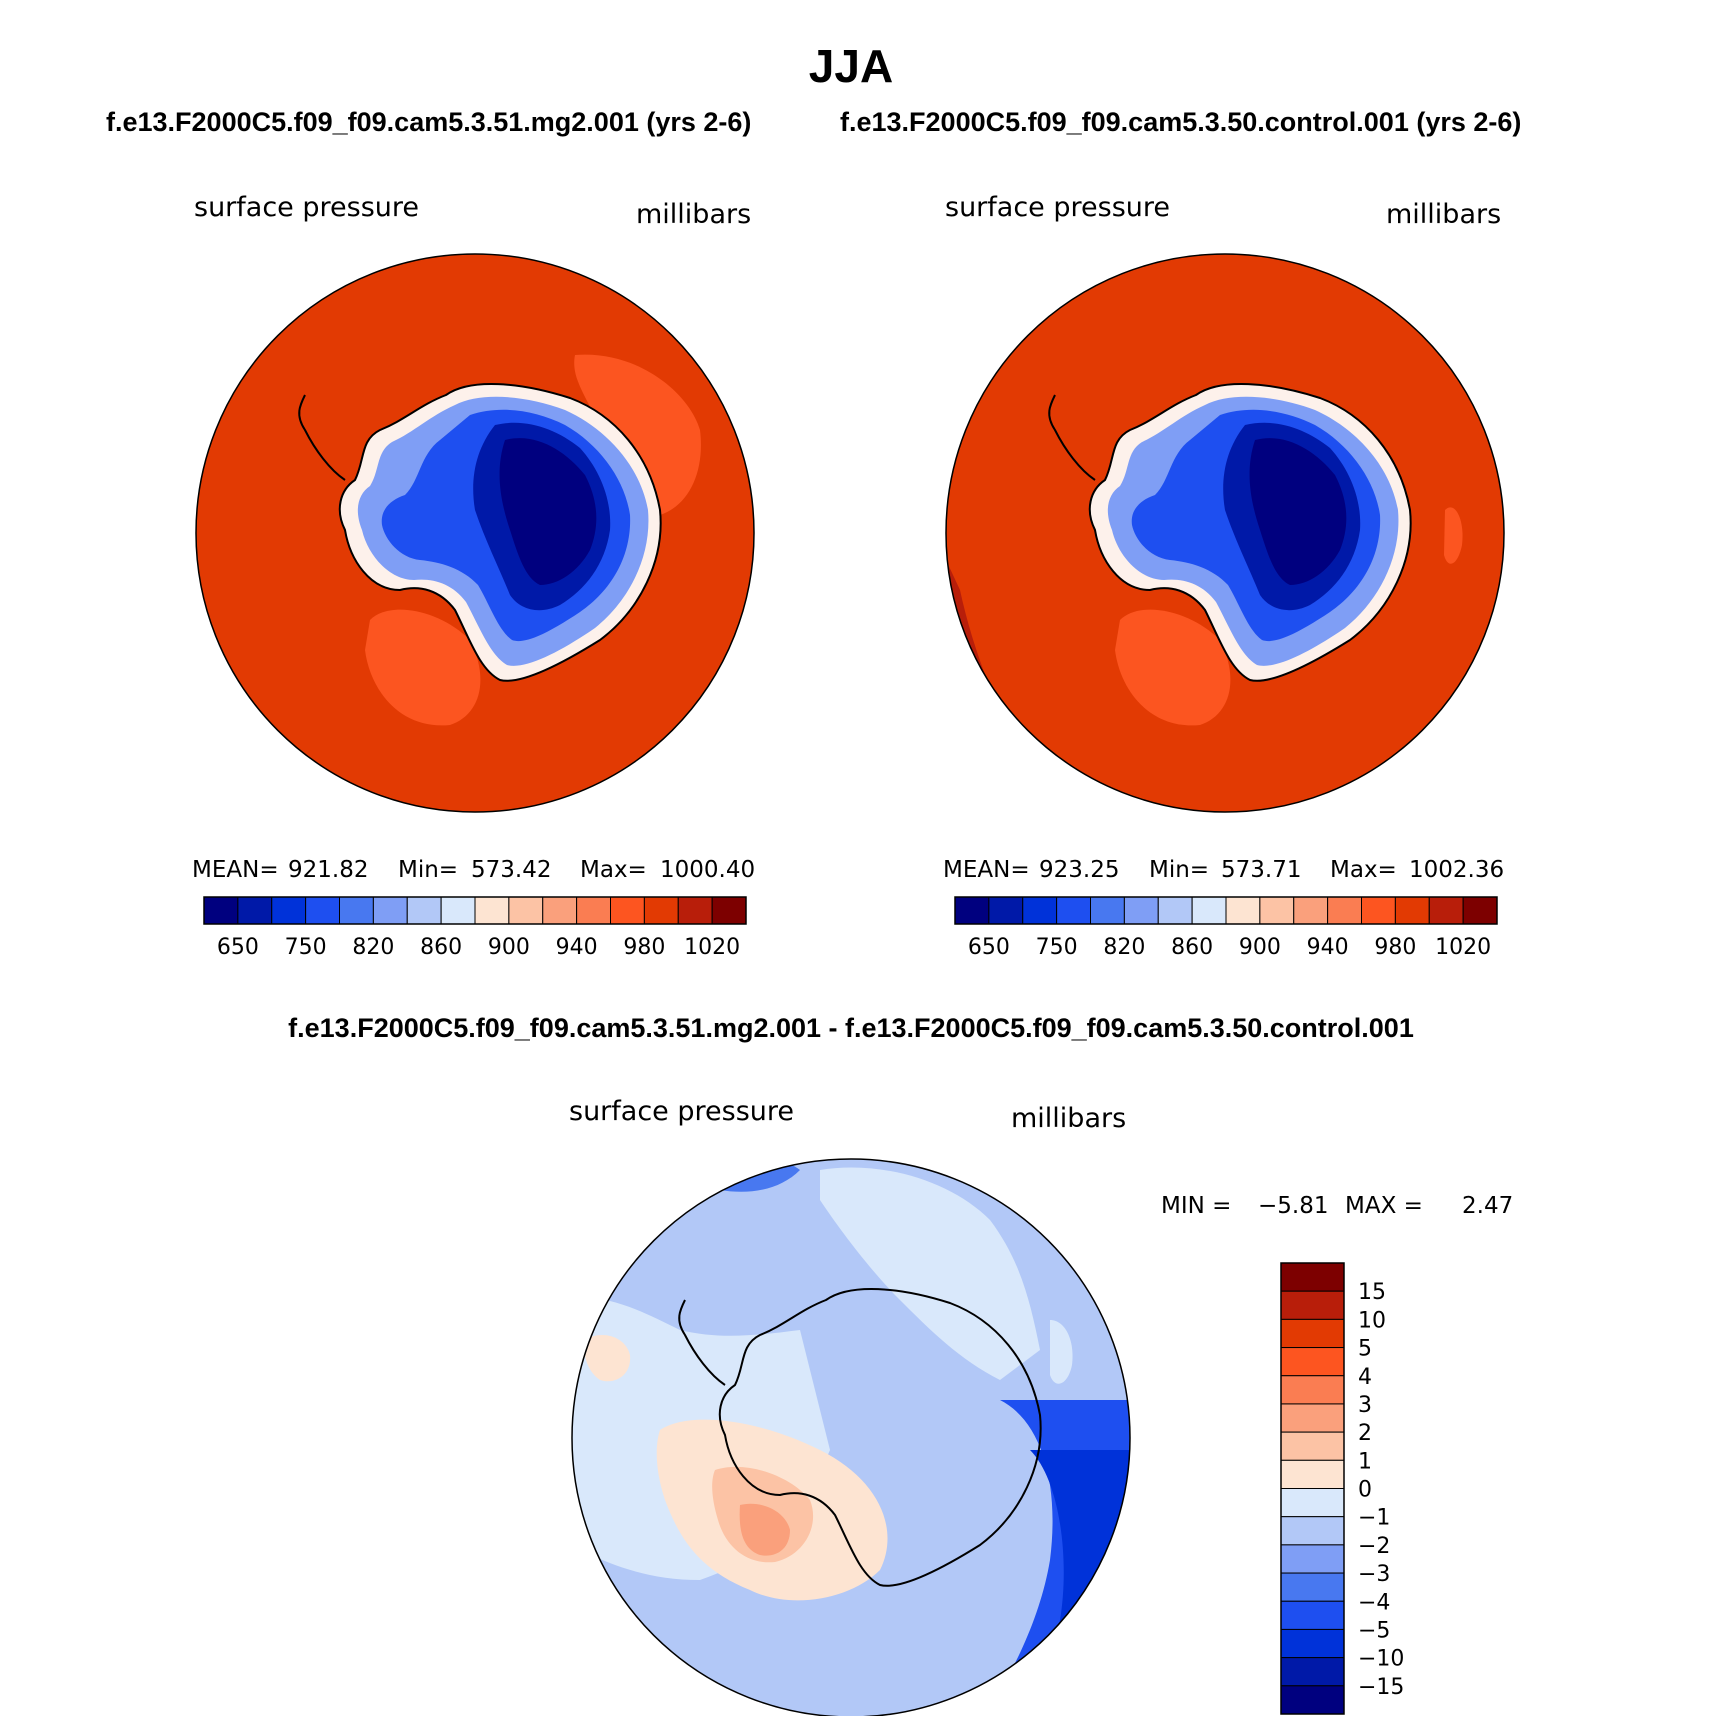  I want to click on difference-min-label: MIN =, so click(1196, 1206).